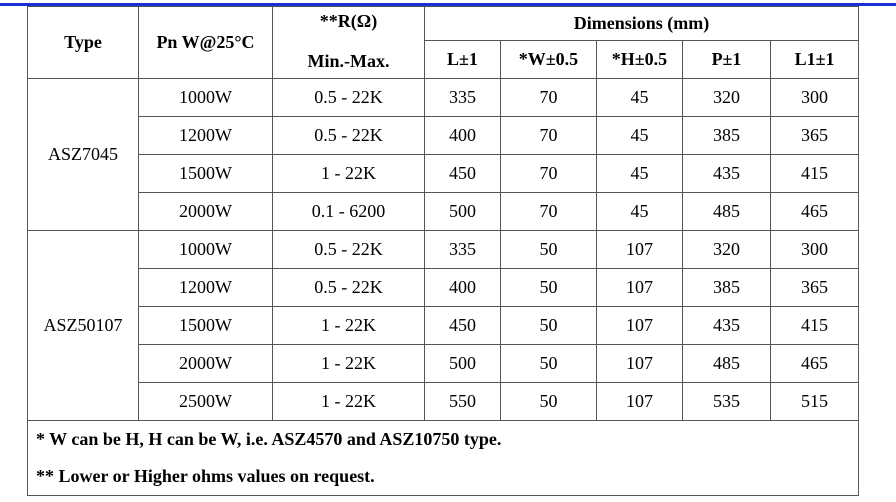  Describe the element at coordinates (726, 59) in the screenshot. I see `header-col-p: P±1` at that location.